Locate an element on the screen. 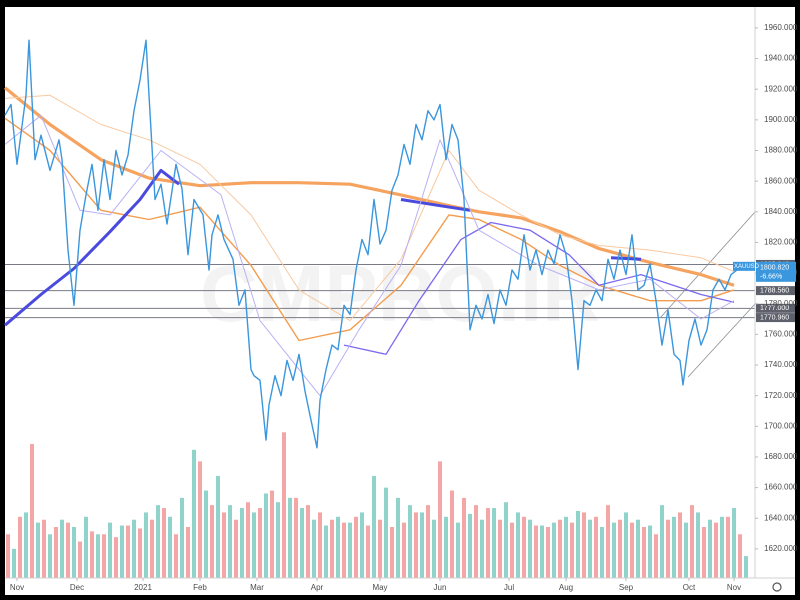  symbol: XAUUSD is located at coordinates (747, 267).